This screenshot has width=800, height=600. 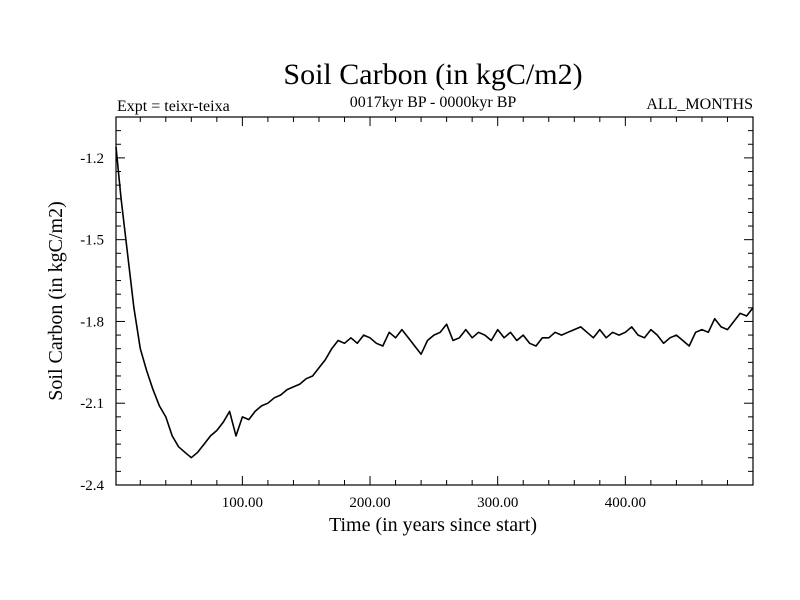 I want to click on chart-title: Soil Carbon (in kgC/m2), so click(x=432, y=74).